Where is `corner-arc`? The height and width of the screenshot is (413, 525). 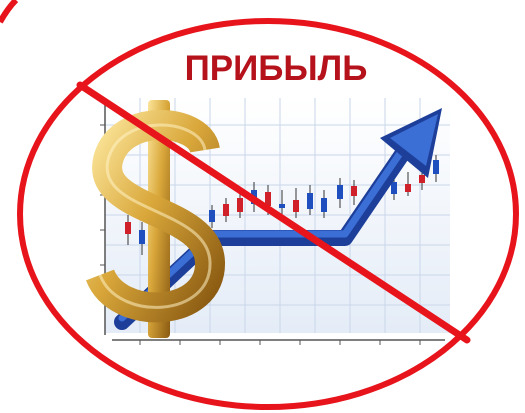
corner-arc is located at coordinates (9, 12).